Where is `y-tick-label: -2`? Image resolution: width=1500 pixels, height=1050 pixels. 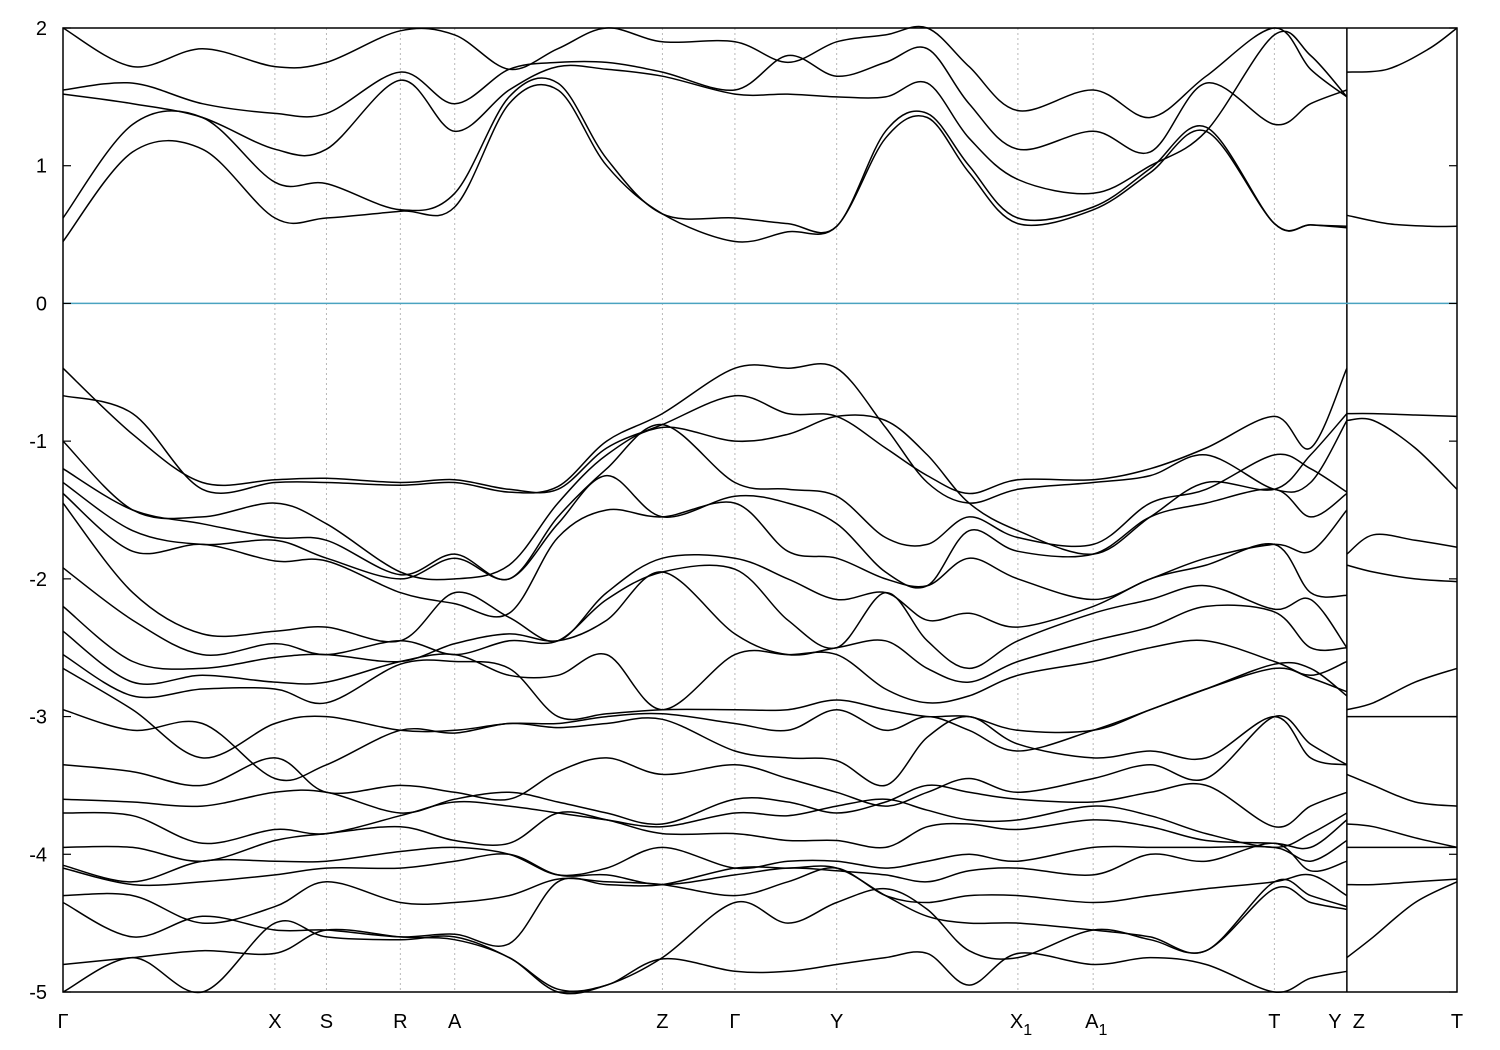 y-tick-label: -2 is located at coordinates (38, 580).